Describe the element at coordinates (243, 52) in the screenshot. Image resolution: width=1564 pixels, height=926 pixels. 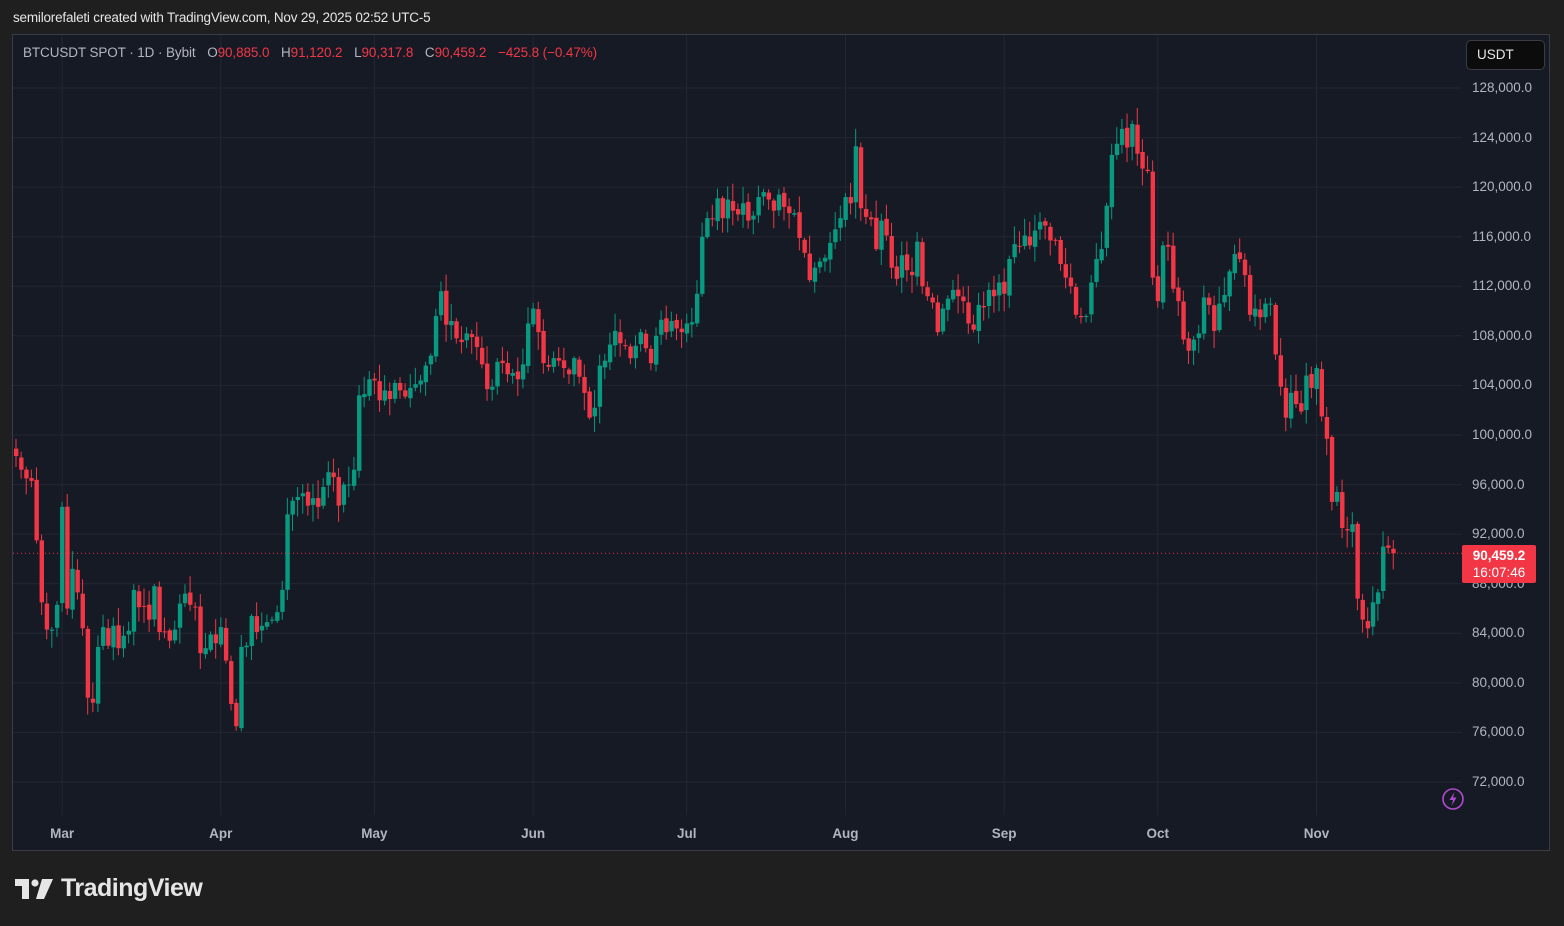
I see `open-value: 90,885.0` at that location.